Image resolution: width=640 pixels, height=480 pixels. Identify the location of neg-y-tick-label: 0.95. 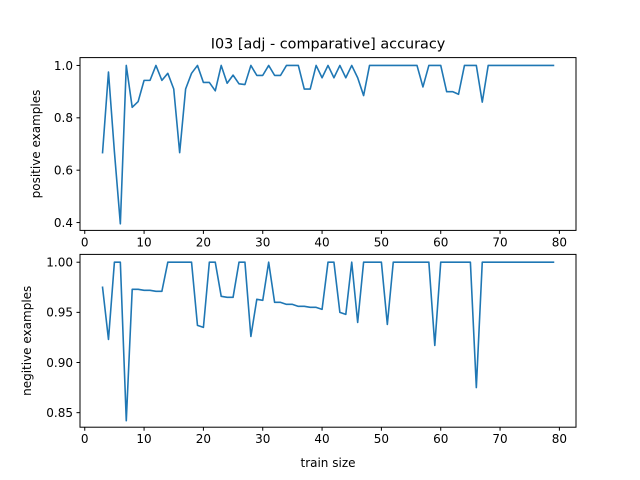
(59, 313).